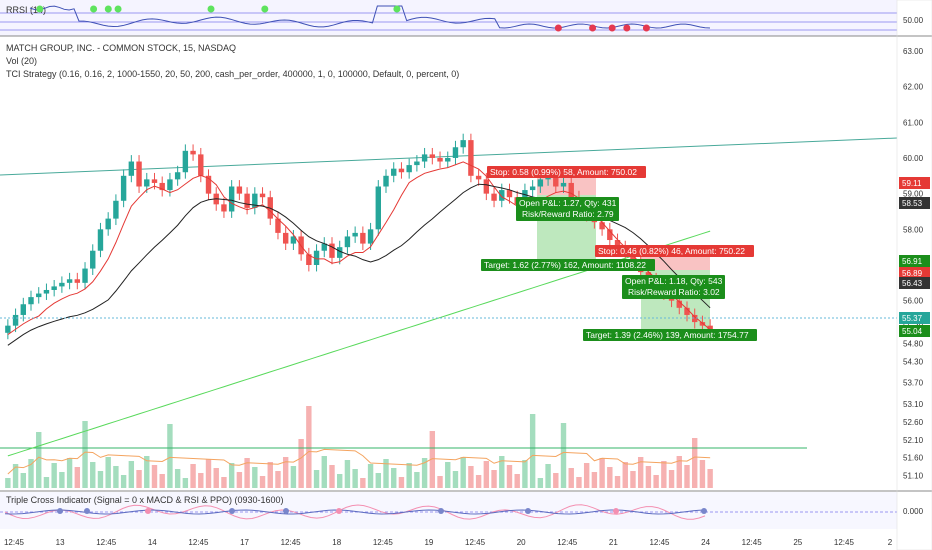 The width and height of the screenshot is (932, 550). Describe the element at coordinates (568, 203) in the screenshot. I see `trade-pnl-label: Open P&L: 1.27, Qty: 431` at that location.